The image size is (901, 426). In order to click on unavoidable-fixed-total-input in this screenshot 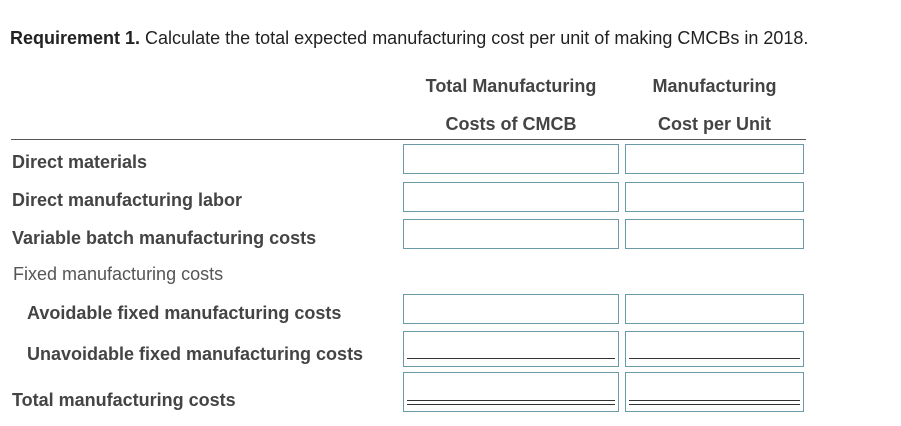, I will do `click(511, 349)`.